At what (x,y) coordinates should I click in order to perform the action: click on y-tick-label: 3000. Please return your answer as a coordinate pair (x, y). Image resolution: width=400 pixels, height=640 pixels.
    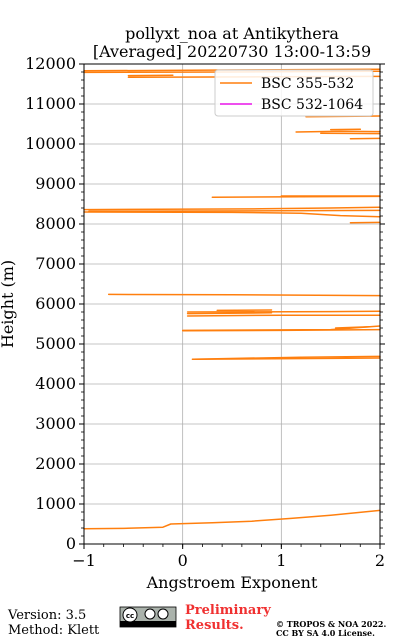
    Looking at the image, I should click on (55, 423).